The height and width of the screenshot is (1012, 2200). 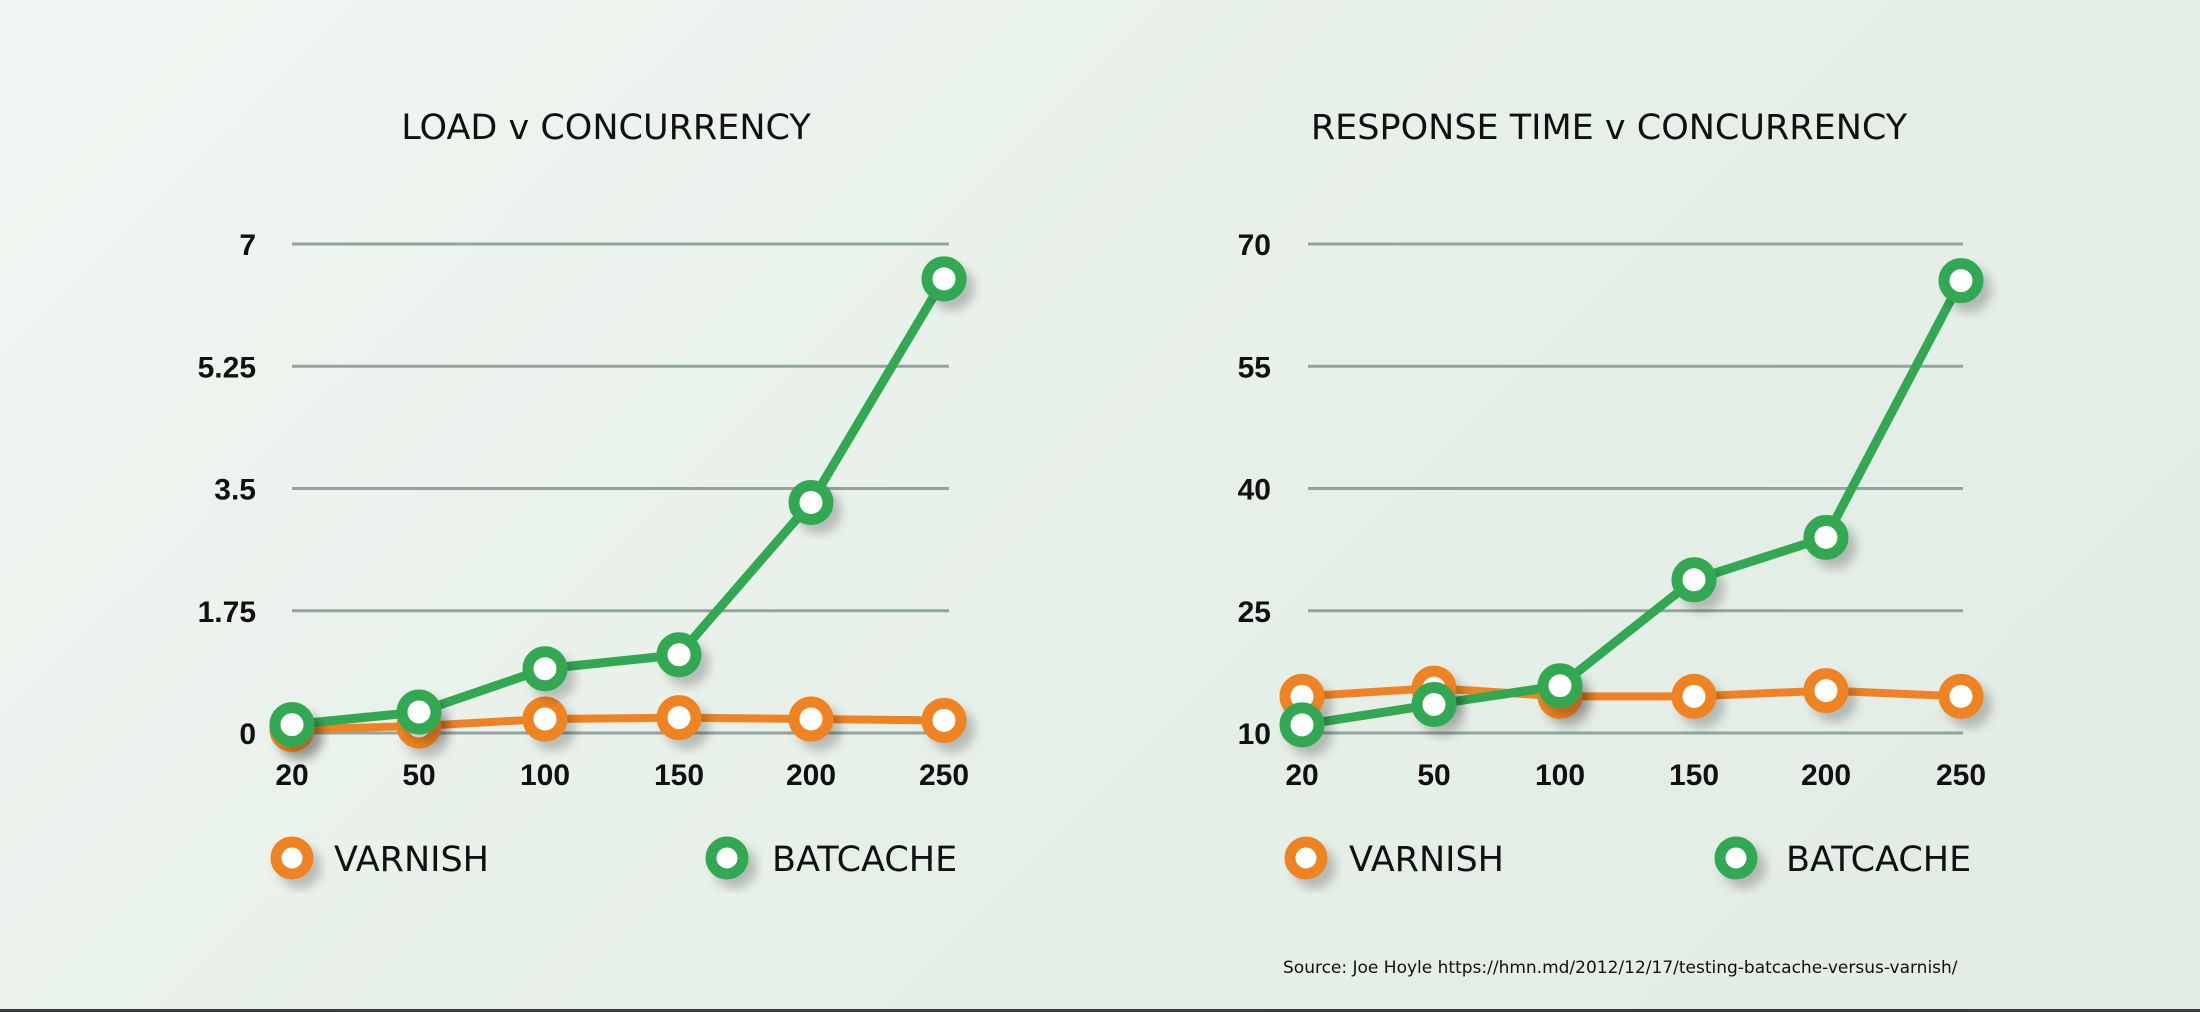 I want to click on y-tick-label: 3.5, so click(x=235, y=490).